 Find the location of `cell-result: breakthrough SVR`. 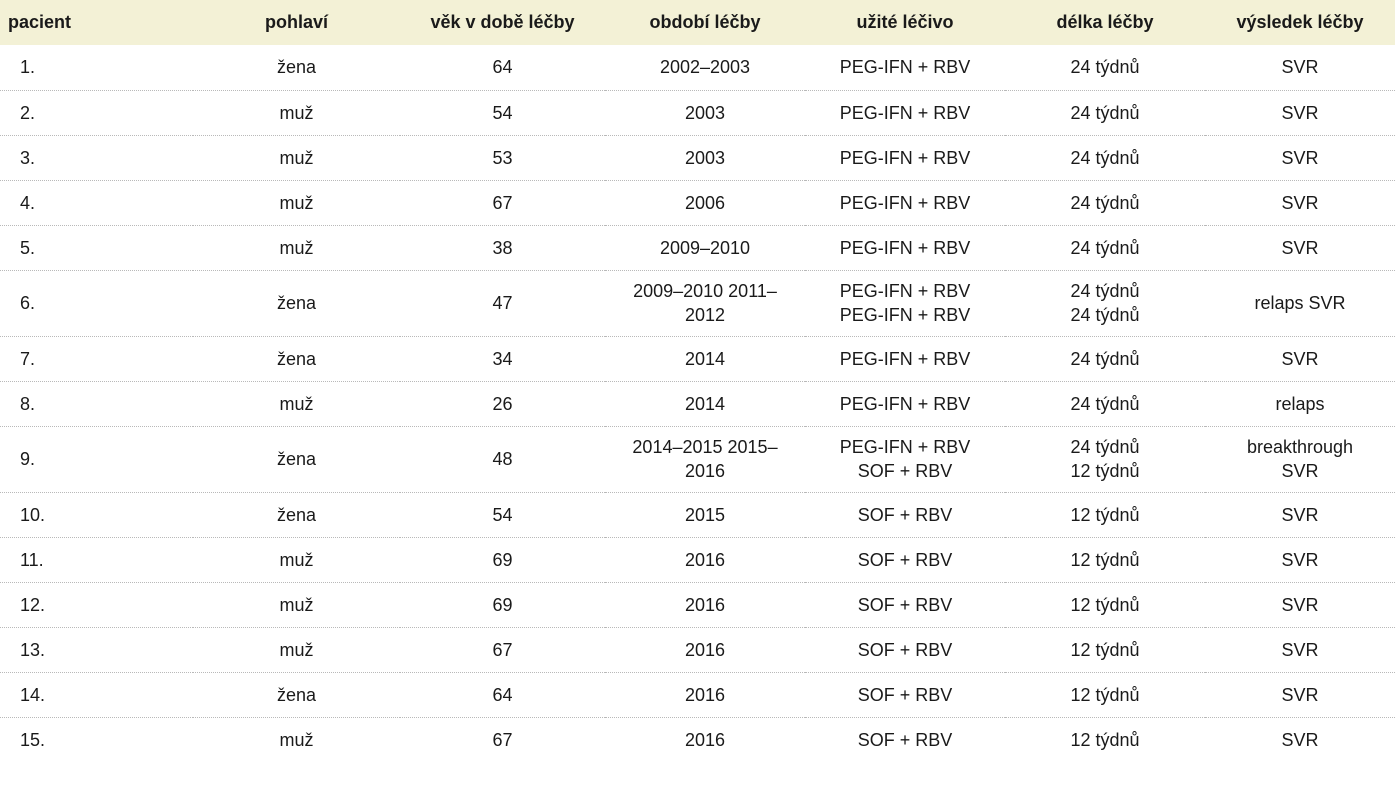

cell-result: breakthrough SVR is located at coordinates (1300, 458).